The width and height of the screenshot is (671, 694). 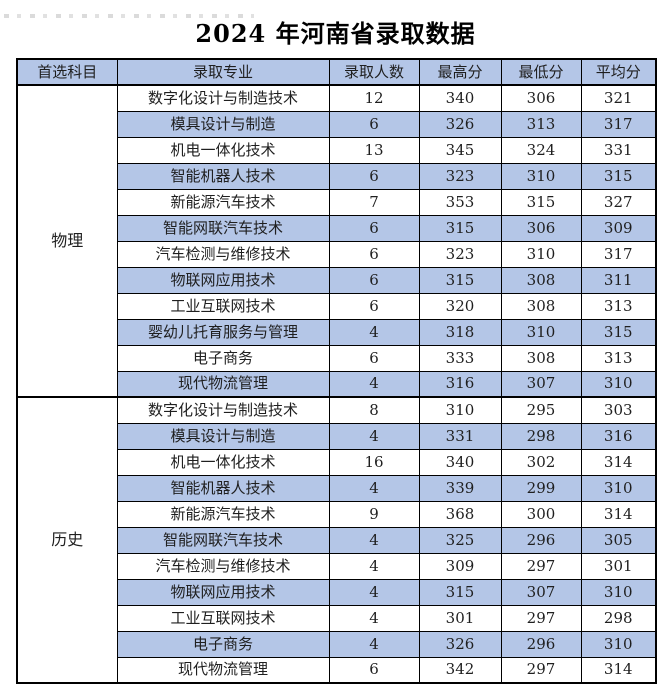 I want to click on column-header: 最低分, so click(x=541, y=72).